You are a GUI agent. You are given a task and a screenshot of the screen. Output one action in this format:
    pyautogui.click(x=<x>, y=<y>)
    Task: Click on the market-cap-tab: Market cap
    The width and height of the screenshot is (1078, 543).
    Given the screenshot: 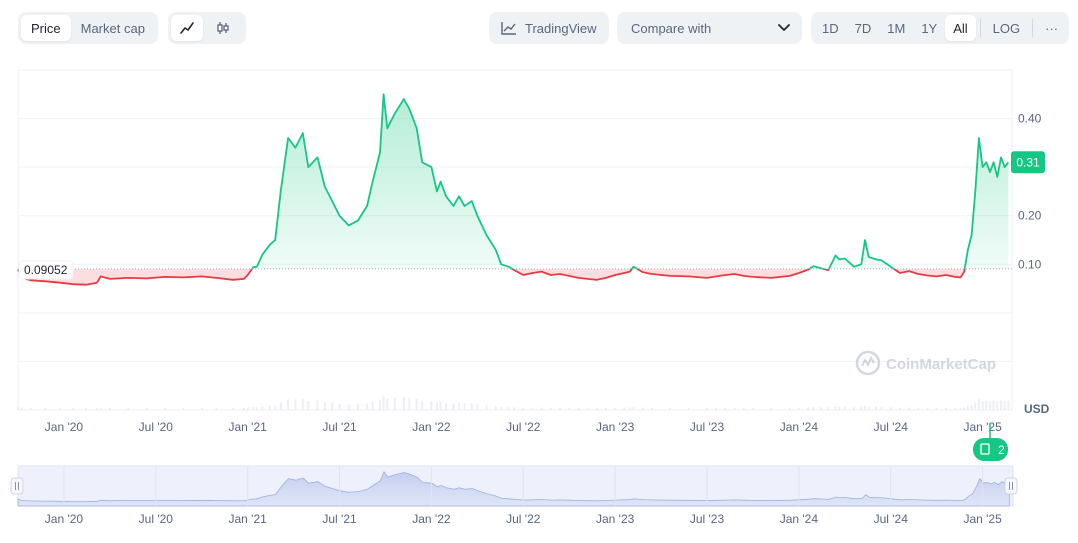 What is the action you would take?
    pyautogui.click(x=112, y=28)
    